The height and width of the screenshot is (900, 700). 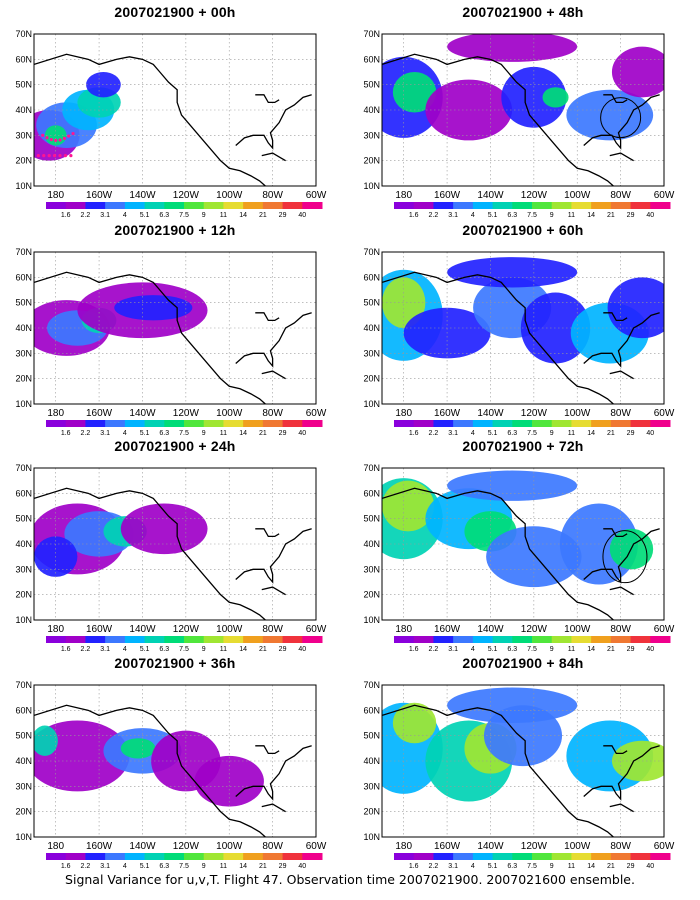 I want to click on lat-tick-label: 40N, so click(x=23, y=328).